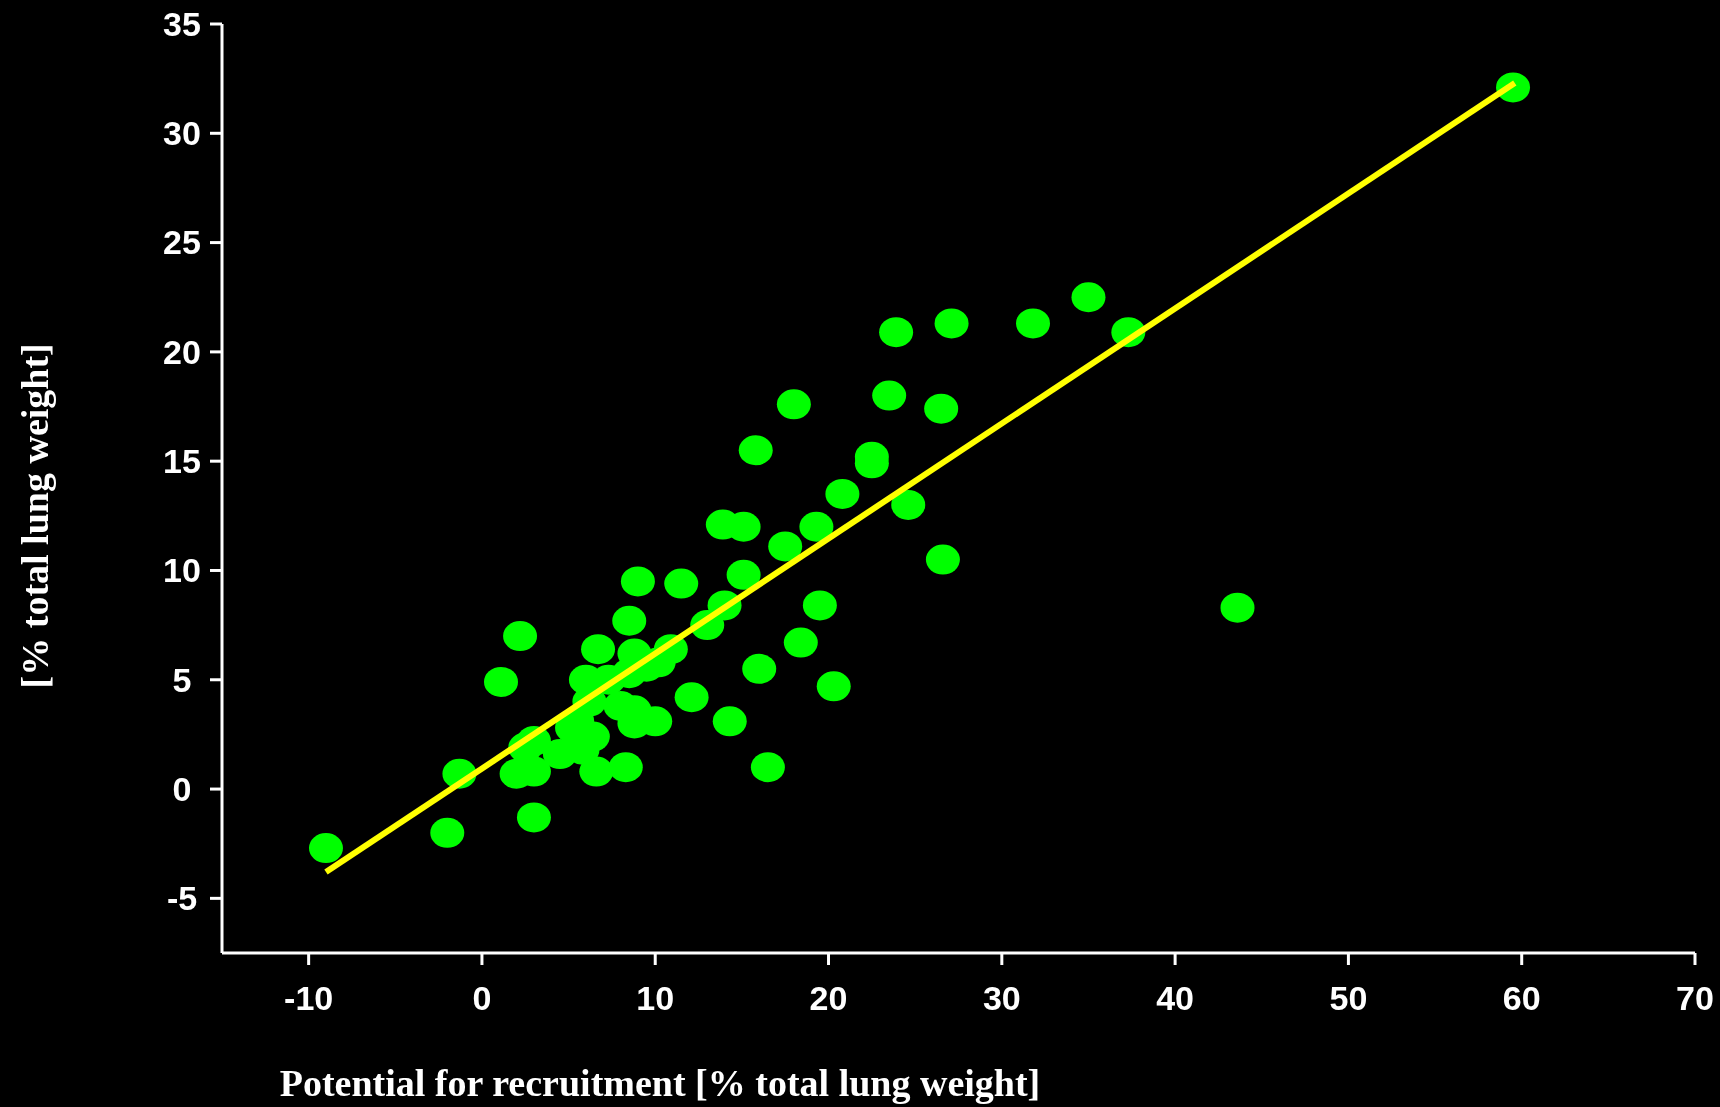  I want to click on y-tick-label: 30, so click(182, 133).